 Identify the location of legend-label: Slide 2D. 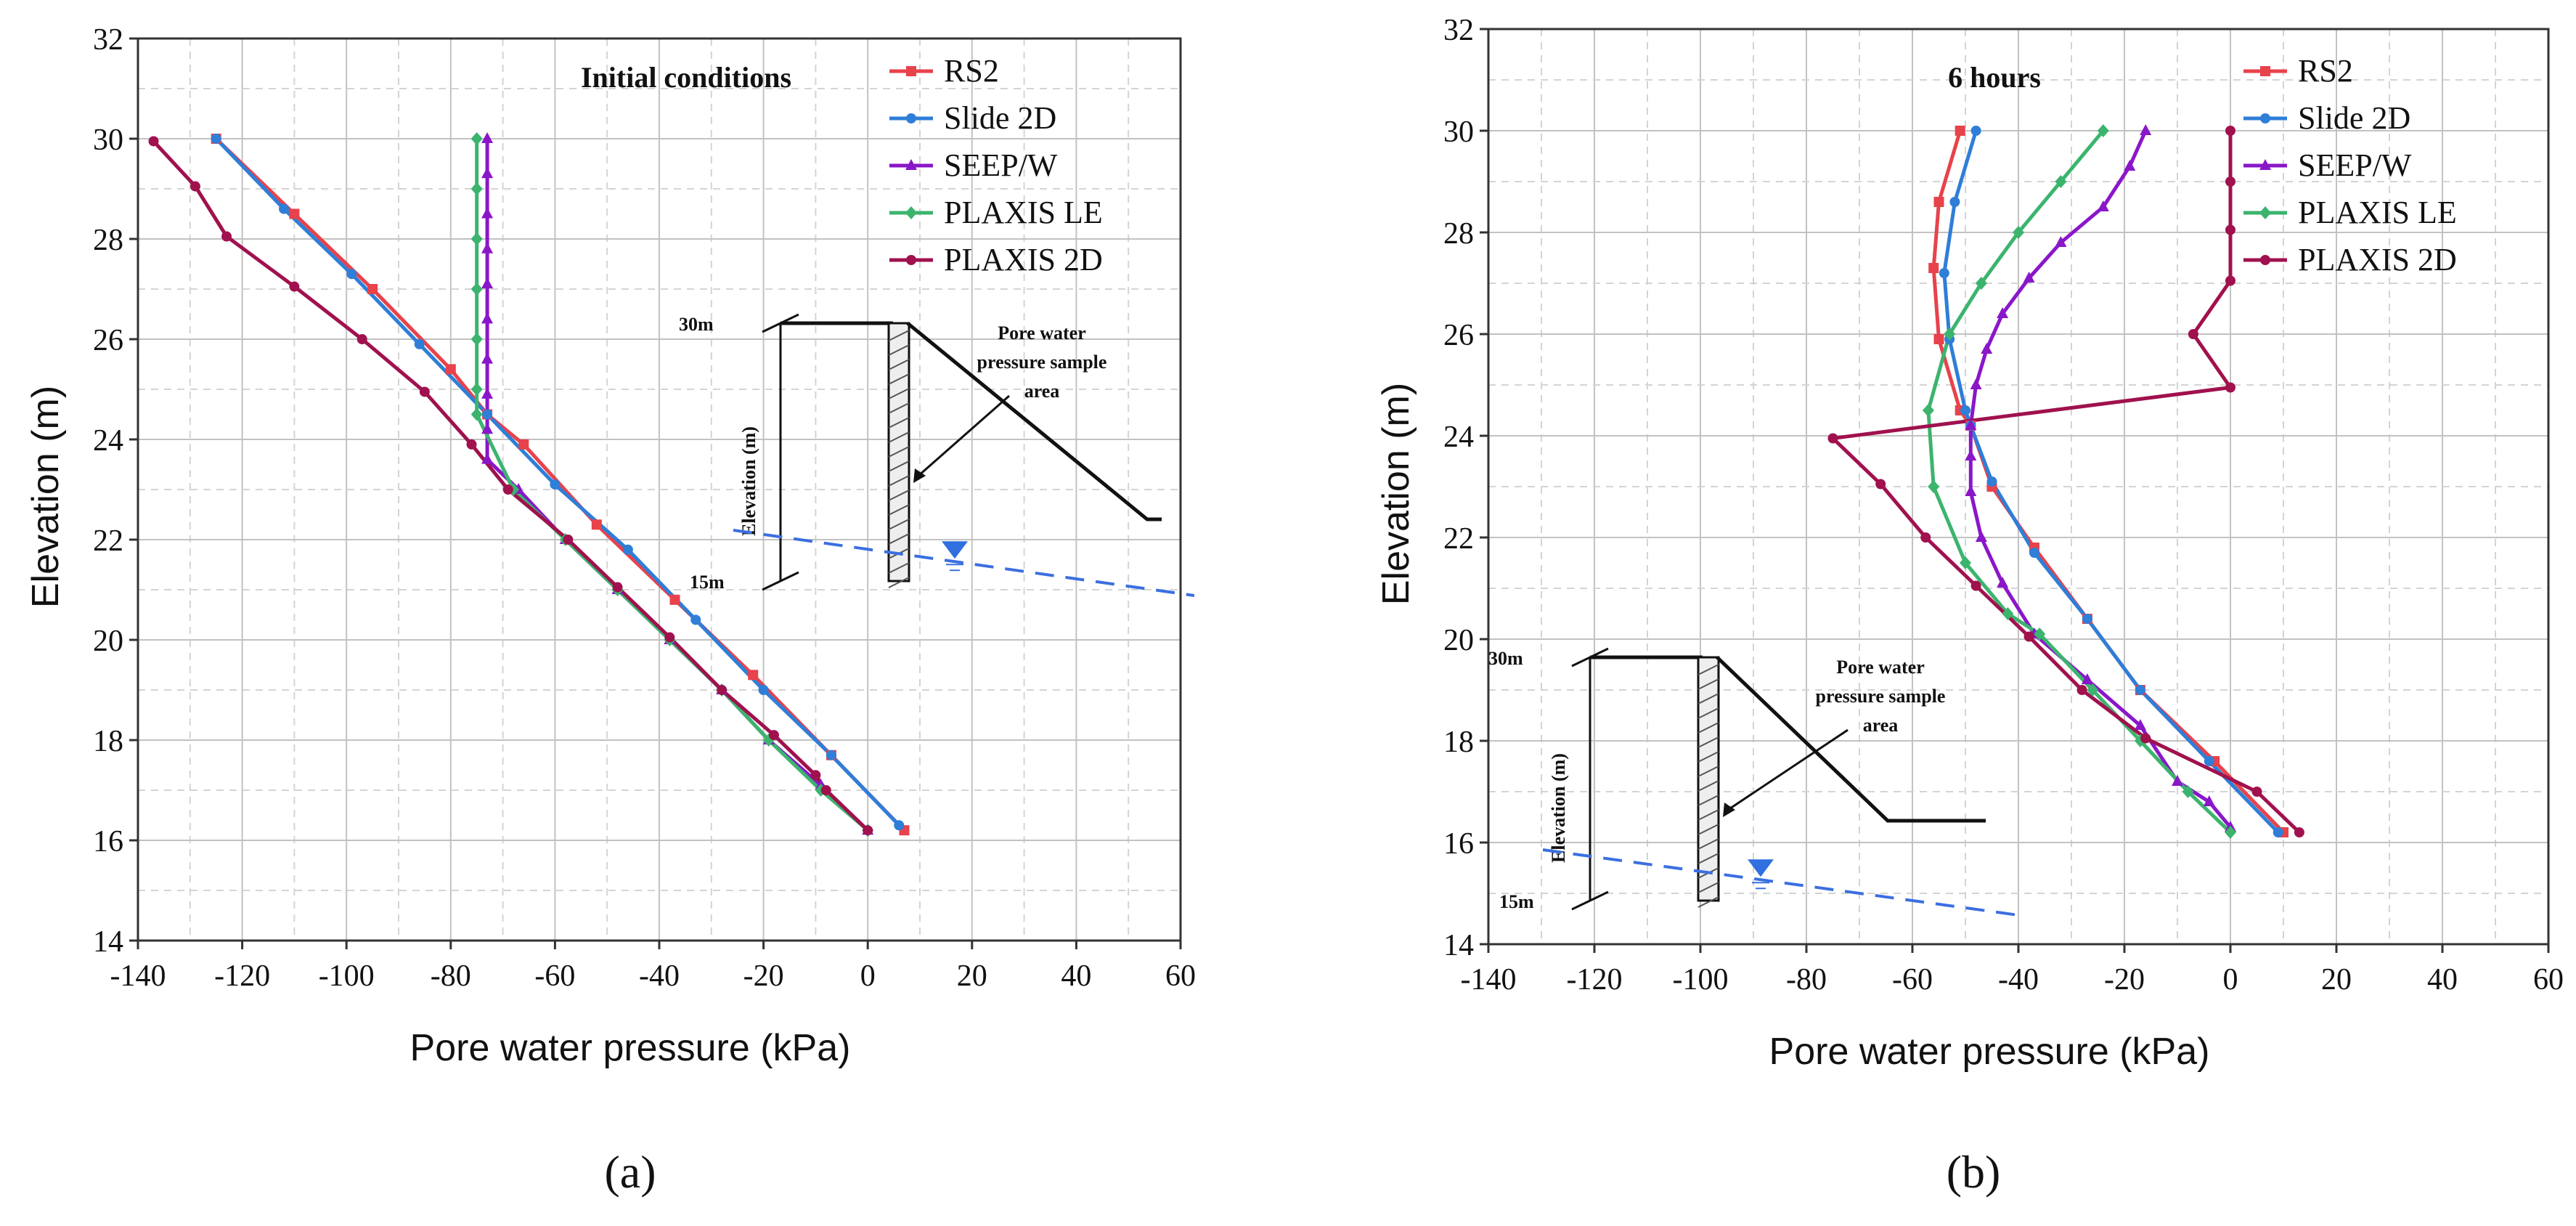
(2354, 118).